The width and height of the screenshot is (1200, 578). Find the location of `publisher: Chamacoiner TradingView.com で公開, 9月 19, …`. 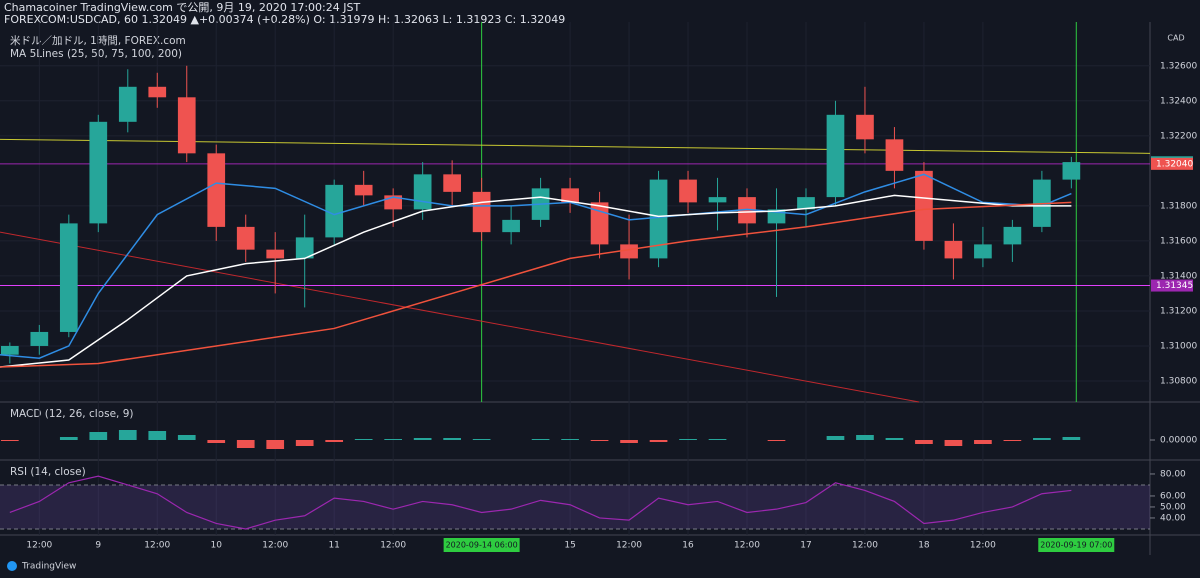

publisher: Chamacoiner TradingView.com で公開, 9月 19, … is located at coordinates (182, 7).